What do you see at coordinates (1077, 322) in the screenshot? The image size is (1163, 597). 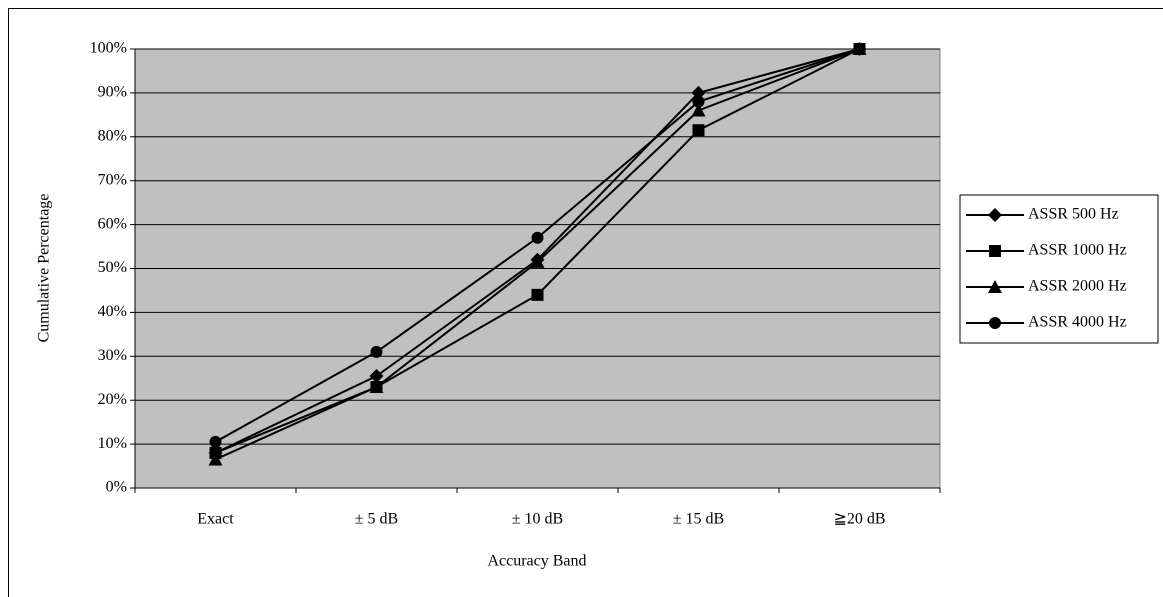 I see `legend-label: ASSR 4000 Hz` at bounding box center [1077, 322].